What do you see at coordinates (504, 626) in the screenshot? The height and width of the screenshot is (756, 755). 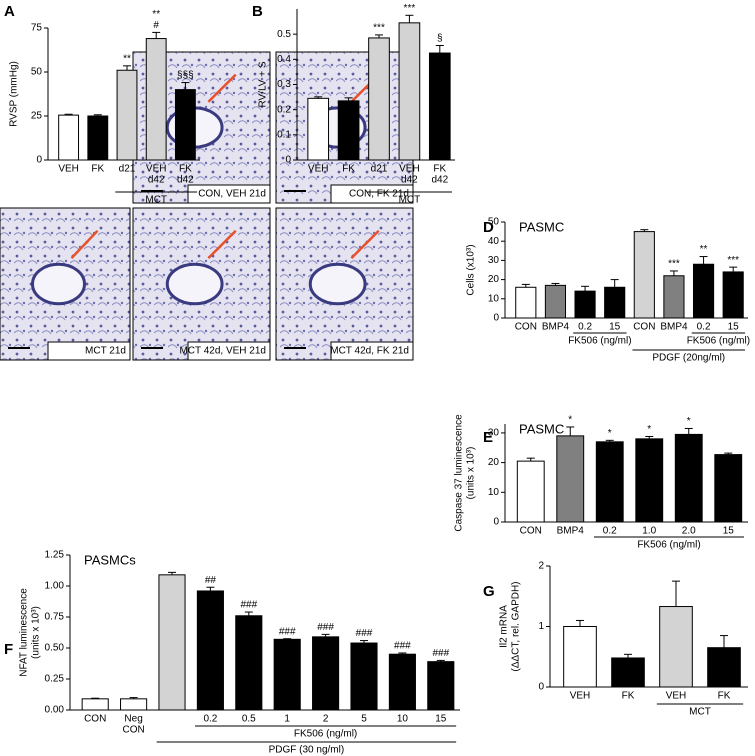 I see `y-axis-label: Il2 mRNA` at bounding box center [504, 626].